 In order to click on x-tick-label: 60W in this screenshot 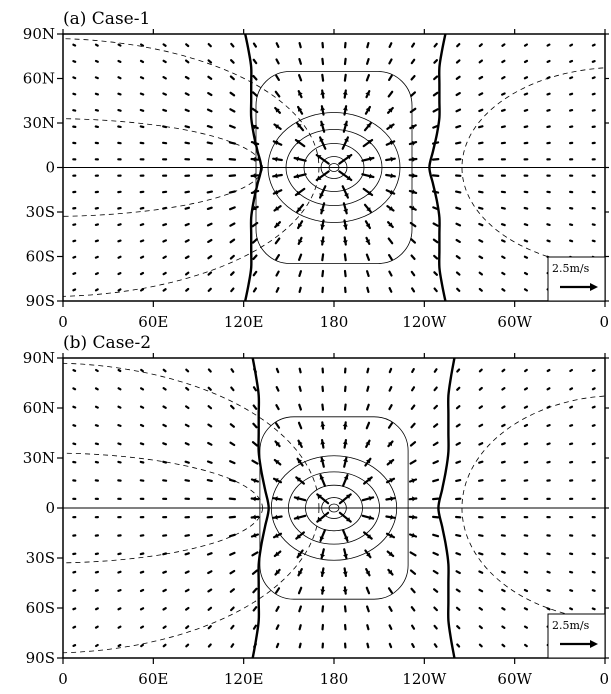, I will do `click(514, 322)`.